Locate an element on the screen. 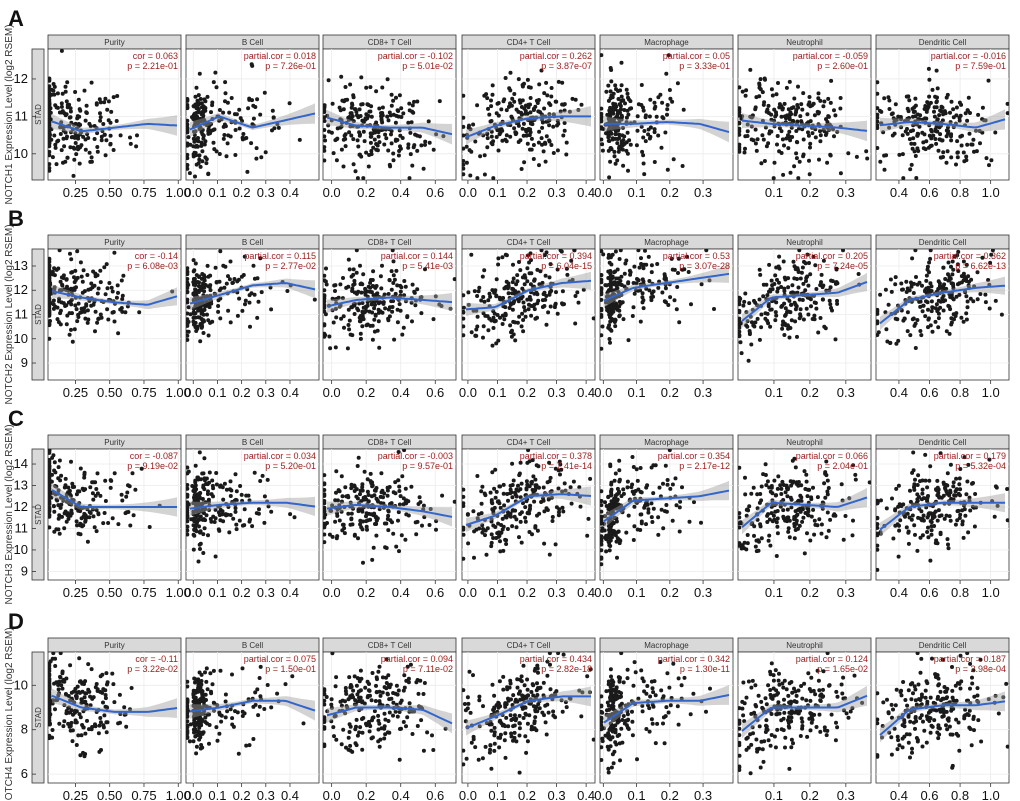 Image resolution: width=1020 pixels, height=801 pixels. p-value: p = 6.04e-15 is located at coordinates (566, 266).